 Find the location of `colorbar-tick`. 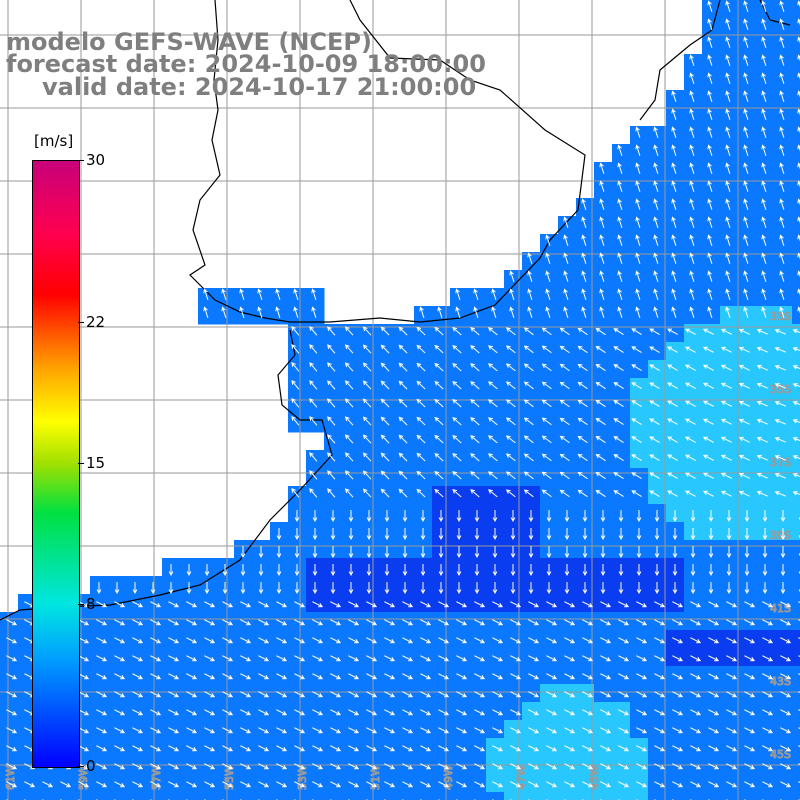

colorbar-tick is located at coordinates (81, 766).